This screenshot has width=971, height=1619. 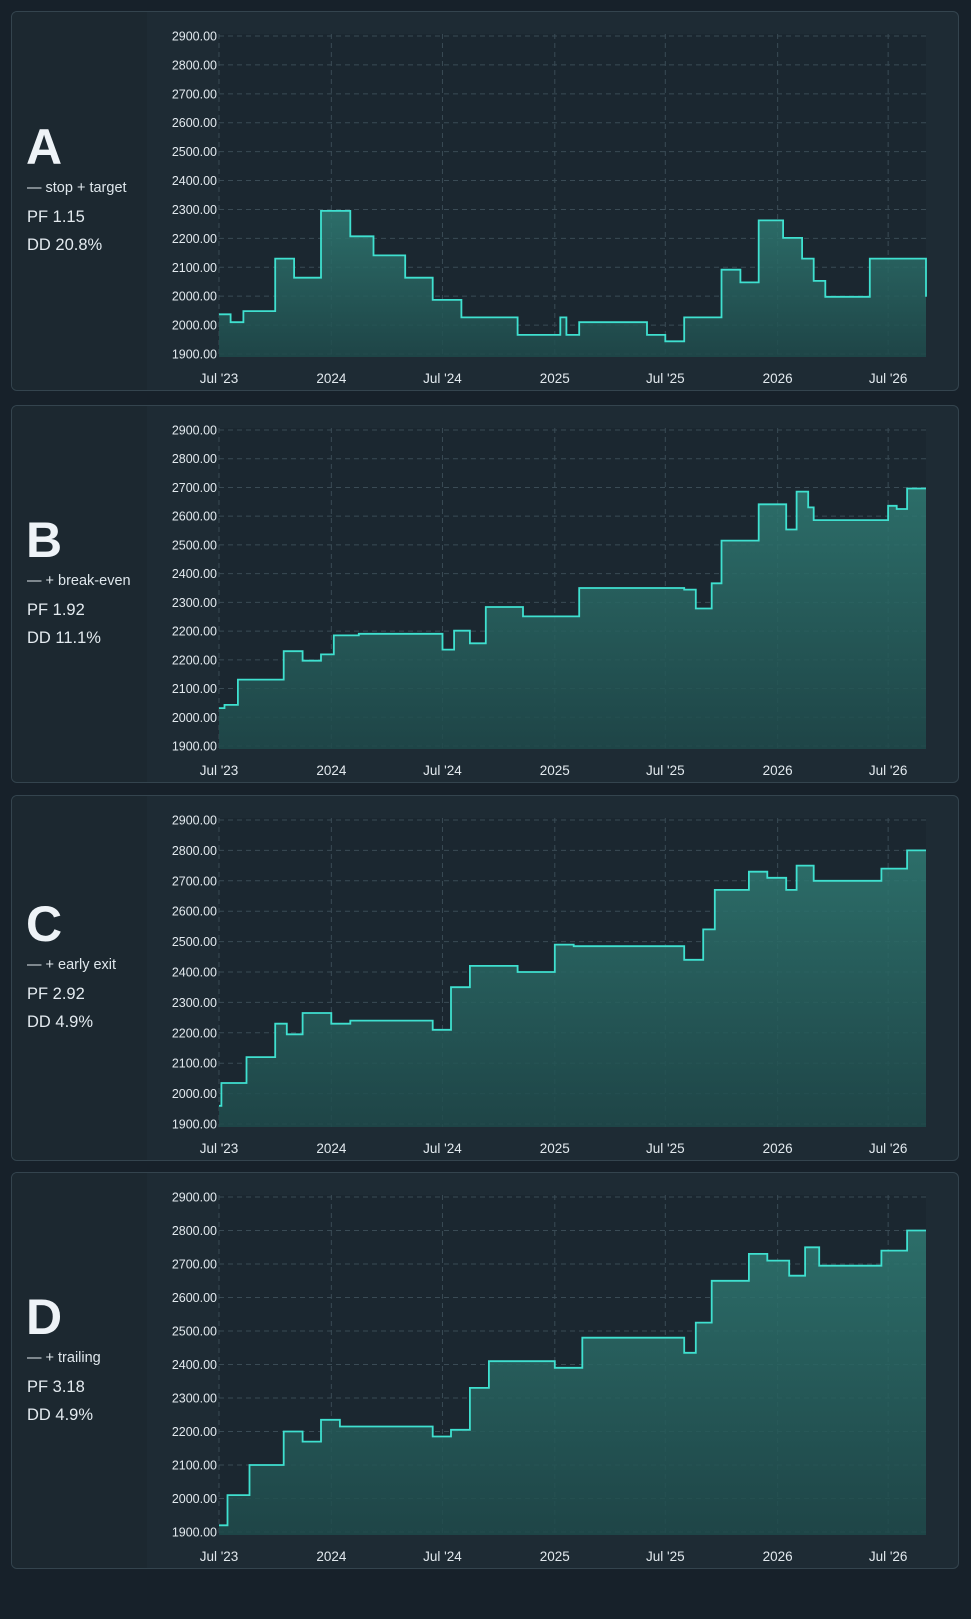 I want to click on panel-sidebar: B — + break-even PF 1.92 DD 11.1%, so click(x=79, y=594).